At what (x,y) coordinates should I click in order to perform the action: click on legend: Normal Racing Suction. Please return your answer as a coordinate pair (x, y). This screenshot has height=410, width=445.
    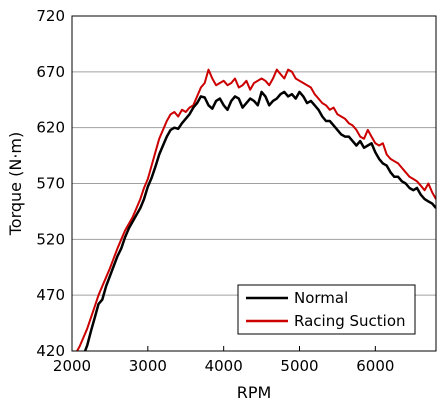
    Looking at the image, I should click on (326, 309).